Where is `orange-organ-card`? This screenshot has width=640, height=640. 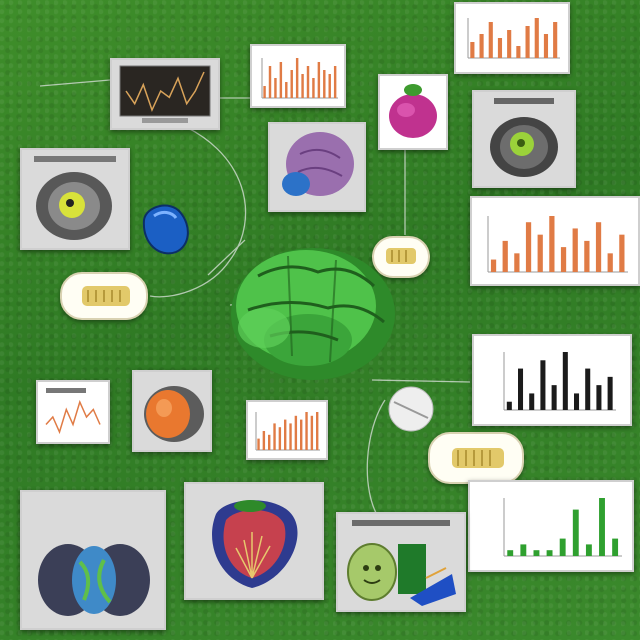
orange-organ-card is located at coordinates (172, 411).